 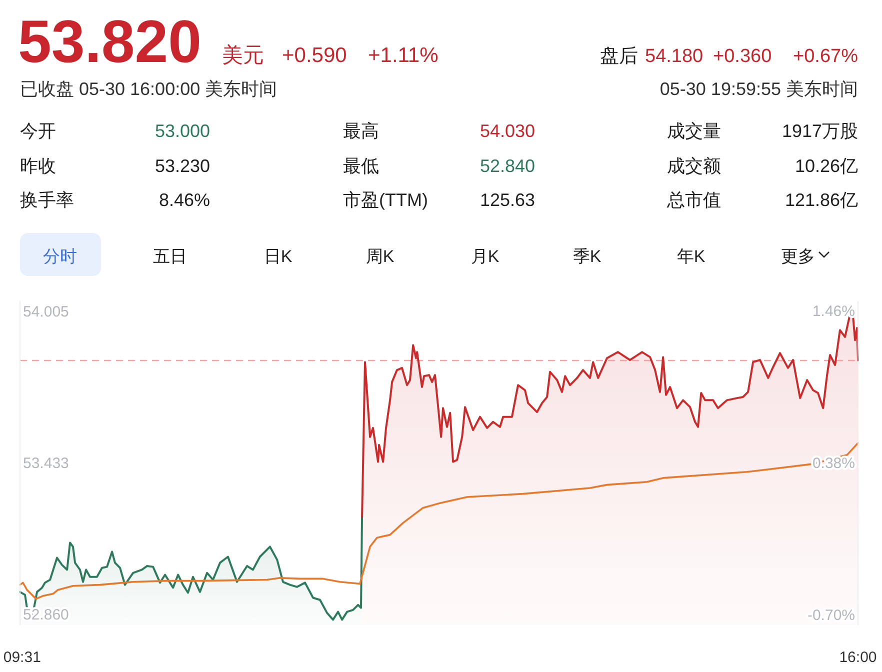 I want to click on x-tick-label: 09:31, so click(x=22, y=657).